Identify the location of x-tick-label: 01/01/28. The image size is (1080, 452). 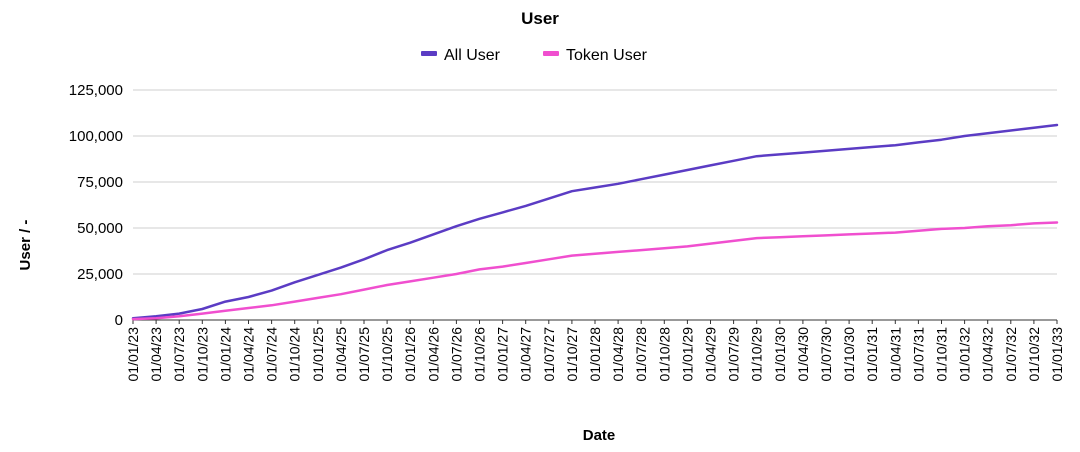
(595, 354).